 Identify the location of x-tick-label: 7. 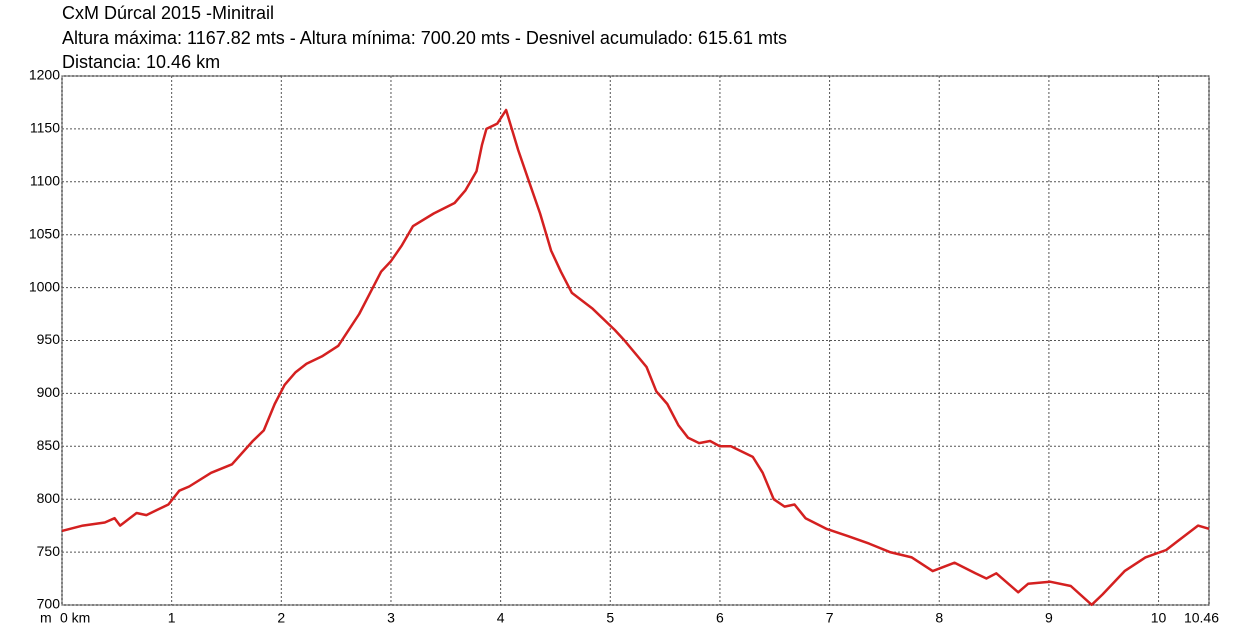
(830, 618).